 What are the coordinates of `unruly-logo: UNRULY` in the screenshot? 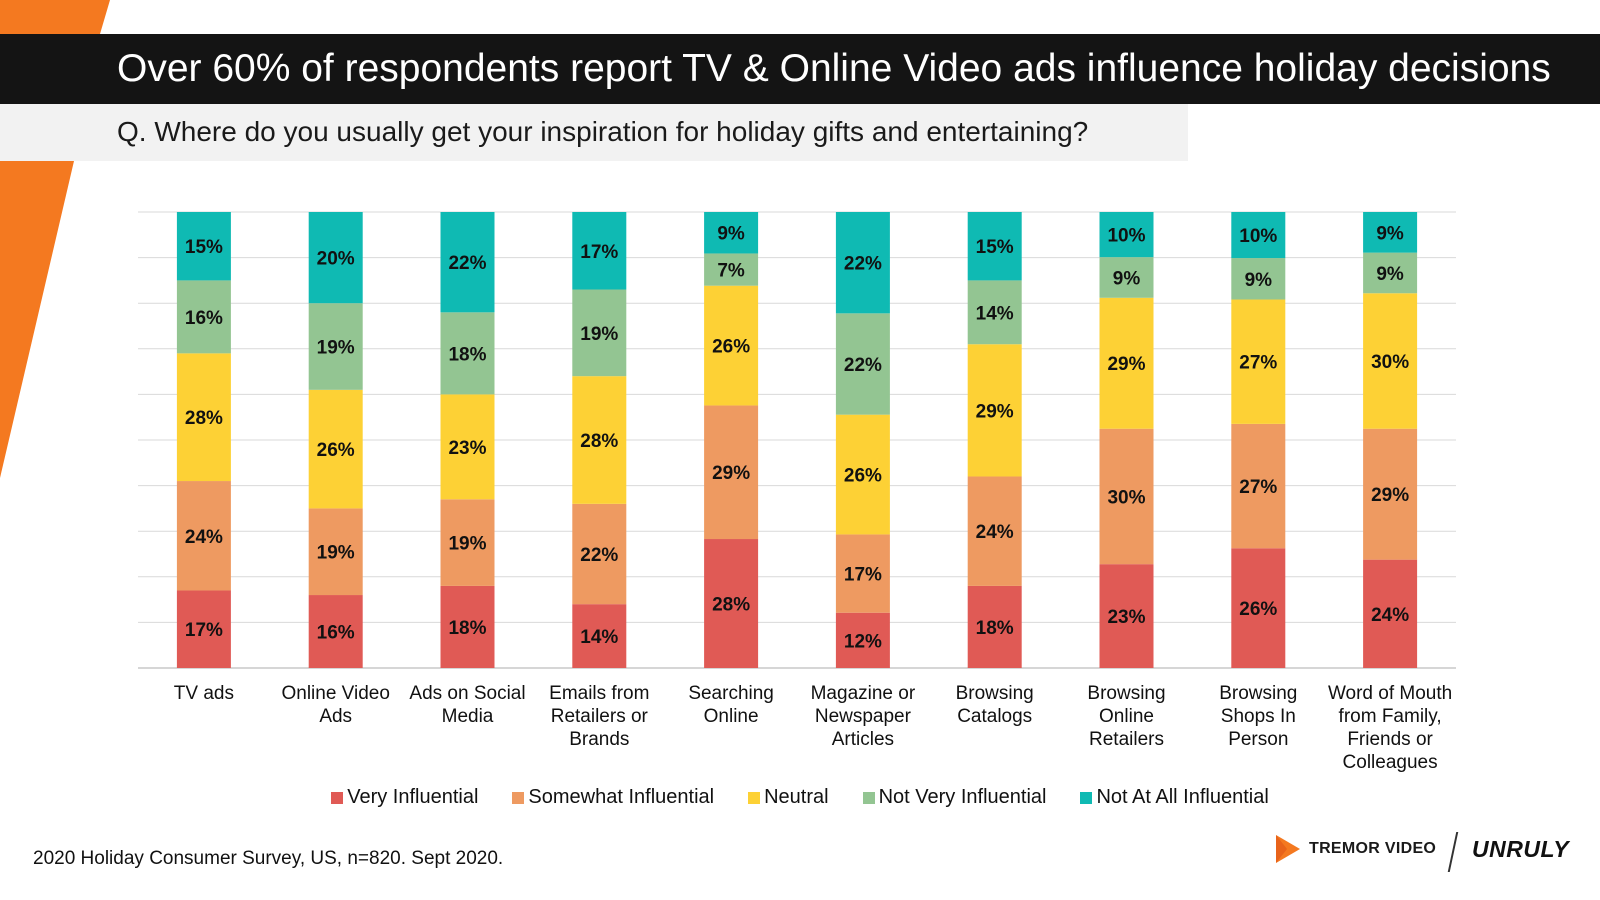 It's located at (1521, 849).